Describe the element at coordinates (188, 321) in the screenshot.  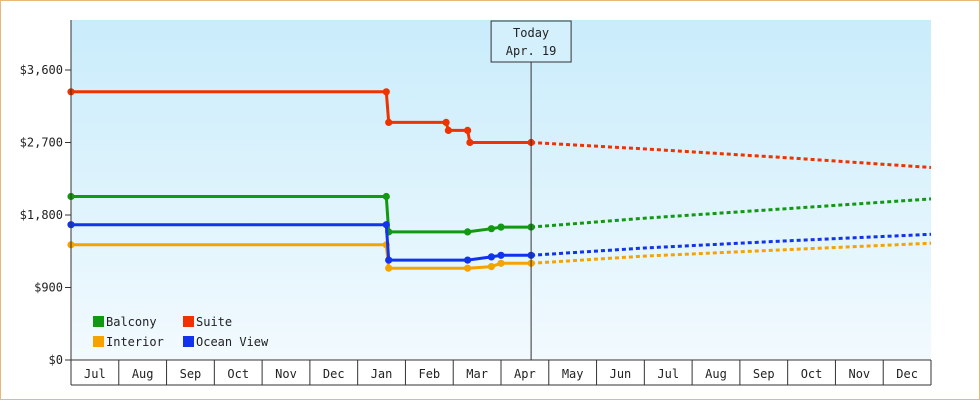
I see `legend-swatch-suite` at that location.